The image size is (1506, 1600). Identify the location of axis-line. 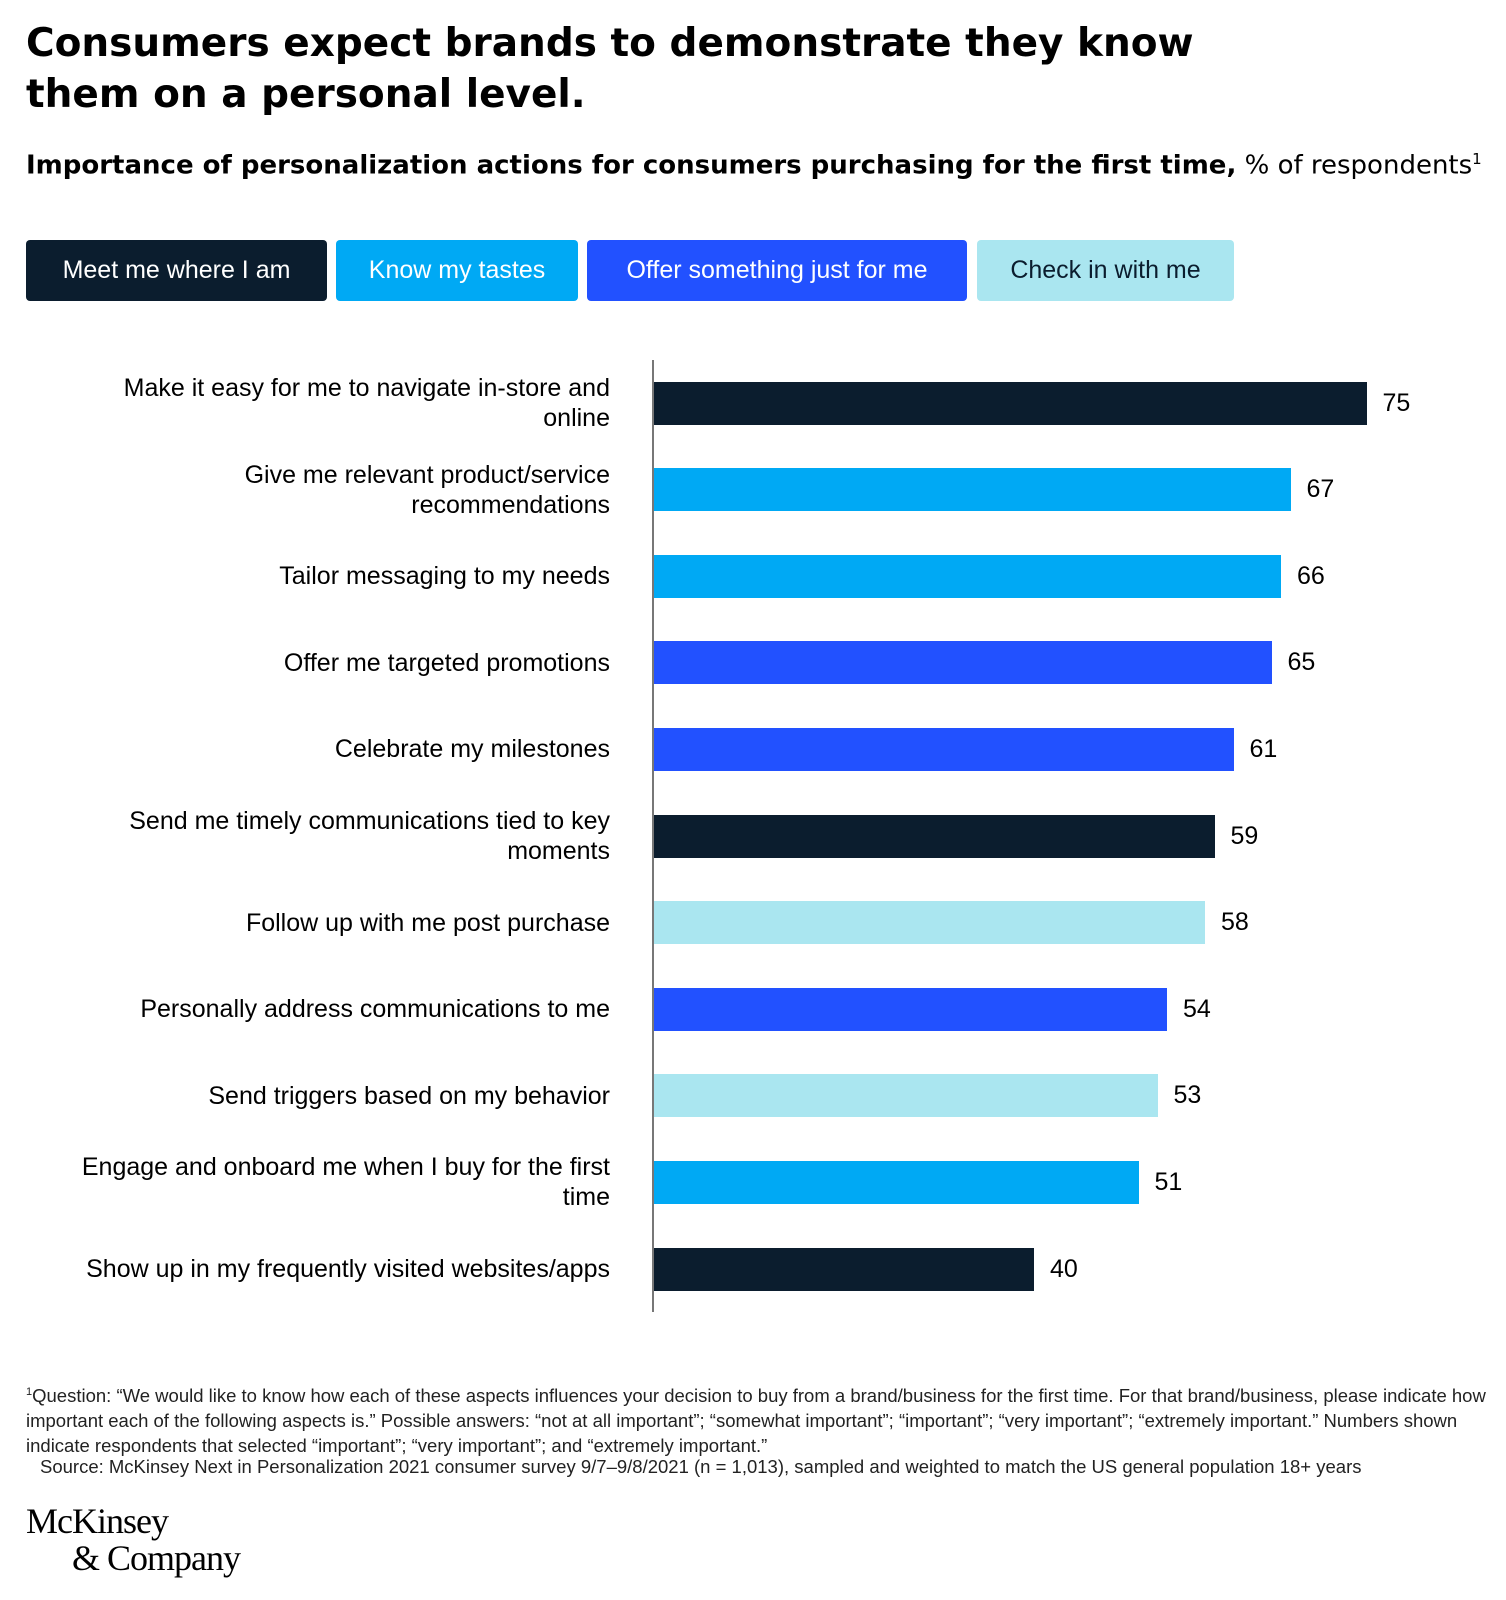
(653, 836).